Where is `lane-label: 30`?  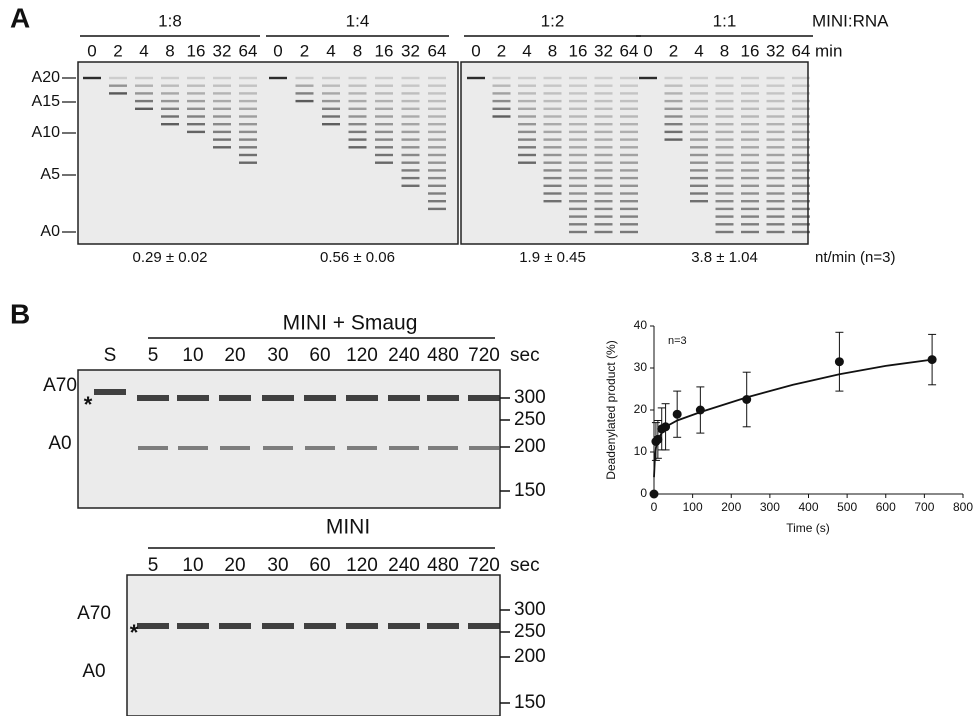
lane-label: 30 is located at coordinates (277, 565).